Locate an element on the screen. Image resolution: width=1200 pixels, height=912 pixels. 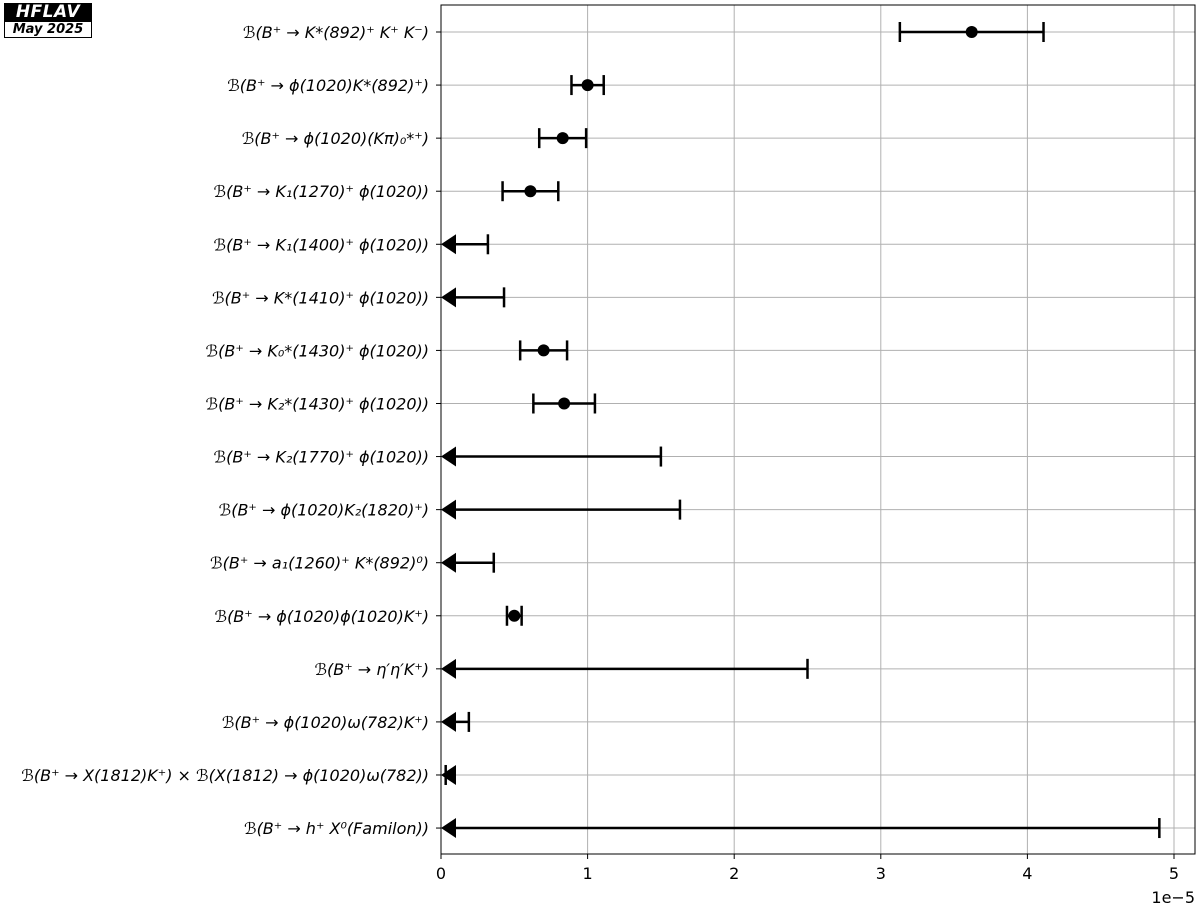
y-tick-label: ℬ(B⁺ → K*(1410)⁺ ϕ(1020)) is located at coordinates (320, 297).